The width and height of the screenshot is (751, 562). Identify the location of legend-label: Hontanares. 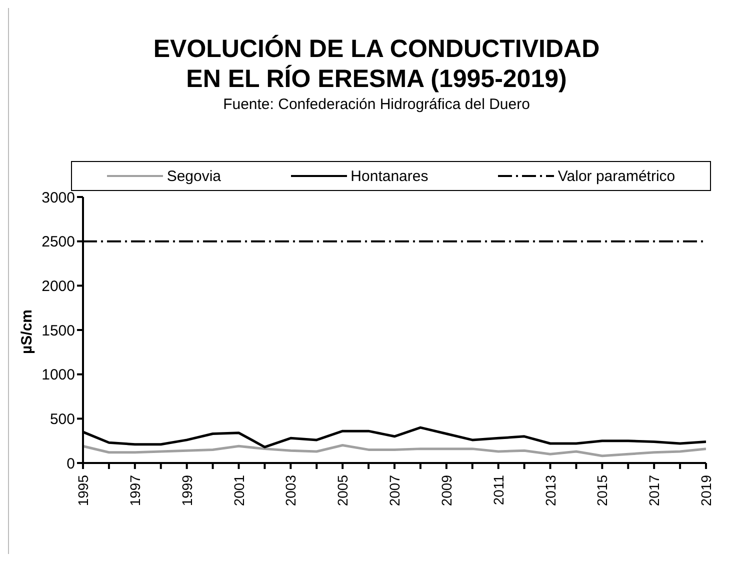
(389, 176).